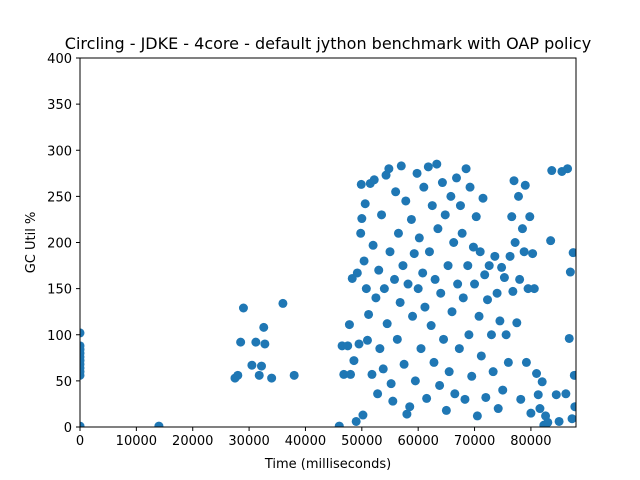  Describe the element at coordinates (59, 197) in the screenshot. I see `y-tick-label: 250` at that location.